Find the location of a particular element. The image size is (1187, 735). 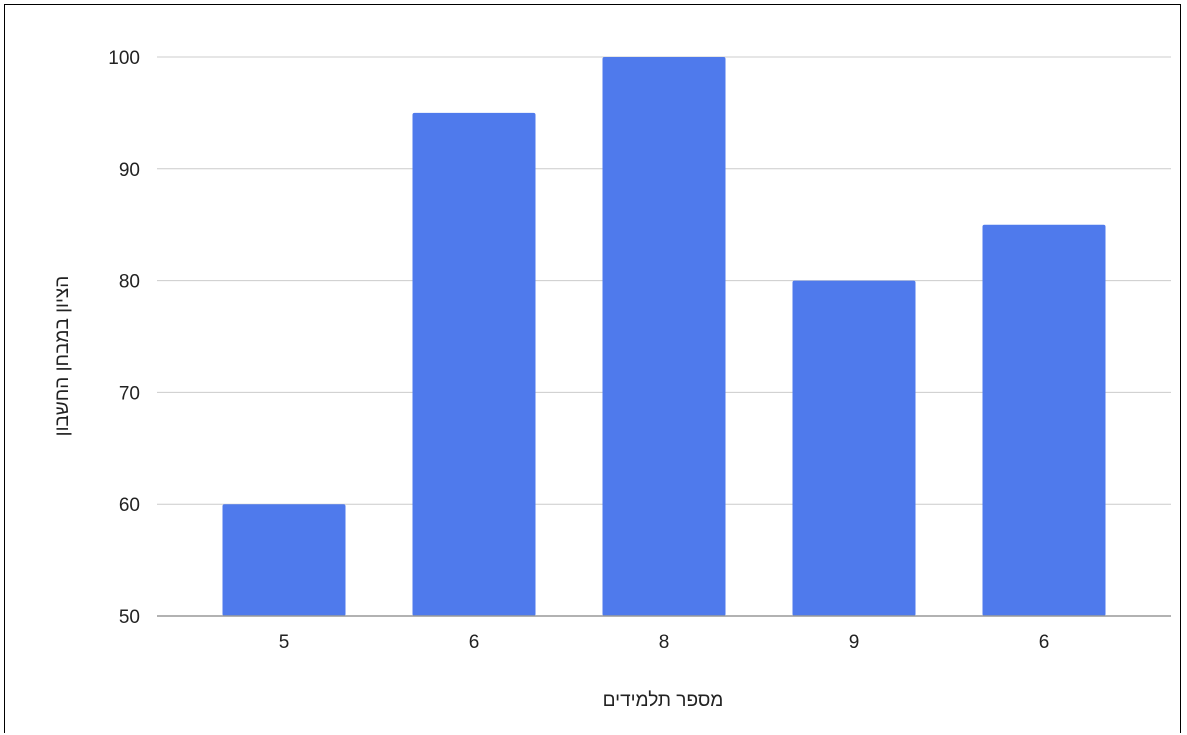

x-tick-label: 5 is located at coordinates (284, 642).